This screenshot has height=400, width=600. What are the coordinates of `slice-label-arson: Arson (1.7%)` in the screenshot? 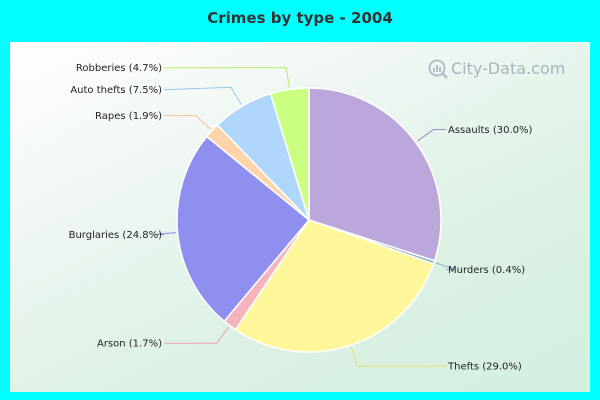 It's located at (129, 344).